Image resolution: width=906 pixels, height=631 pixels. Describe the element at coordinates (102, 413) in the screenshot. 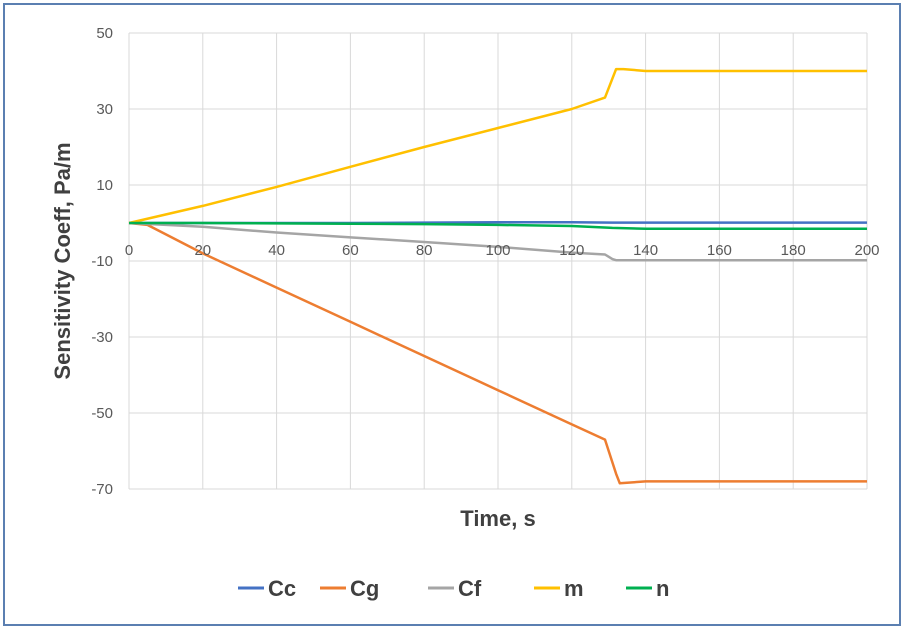

I see `y-tick-label: -50` at that location.